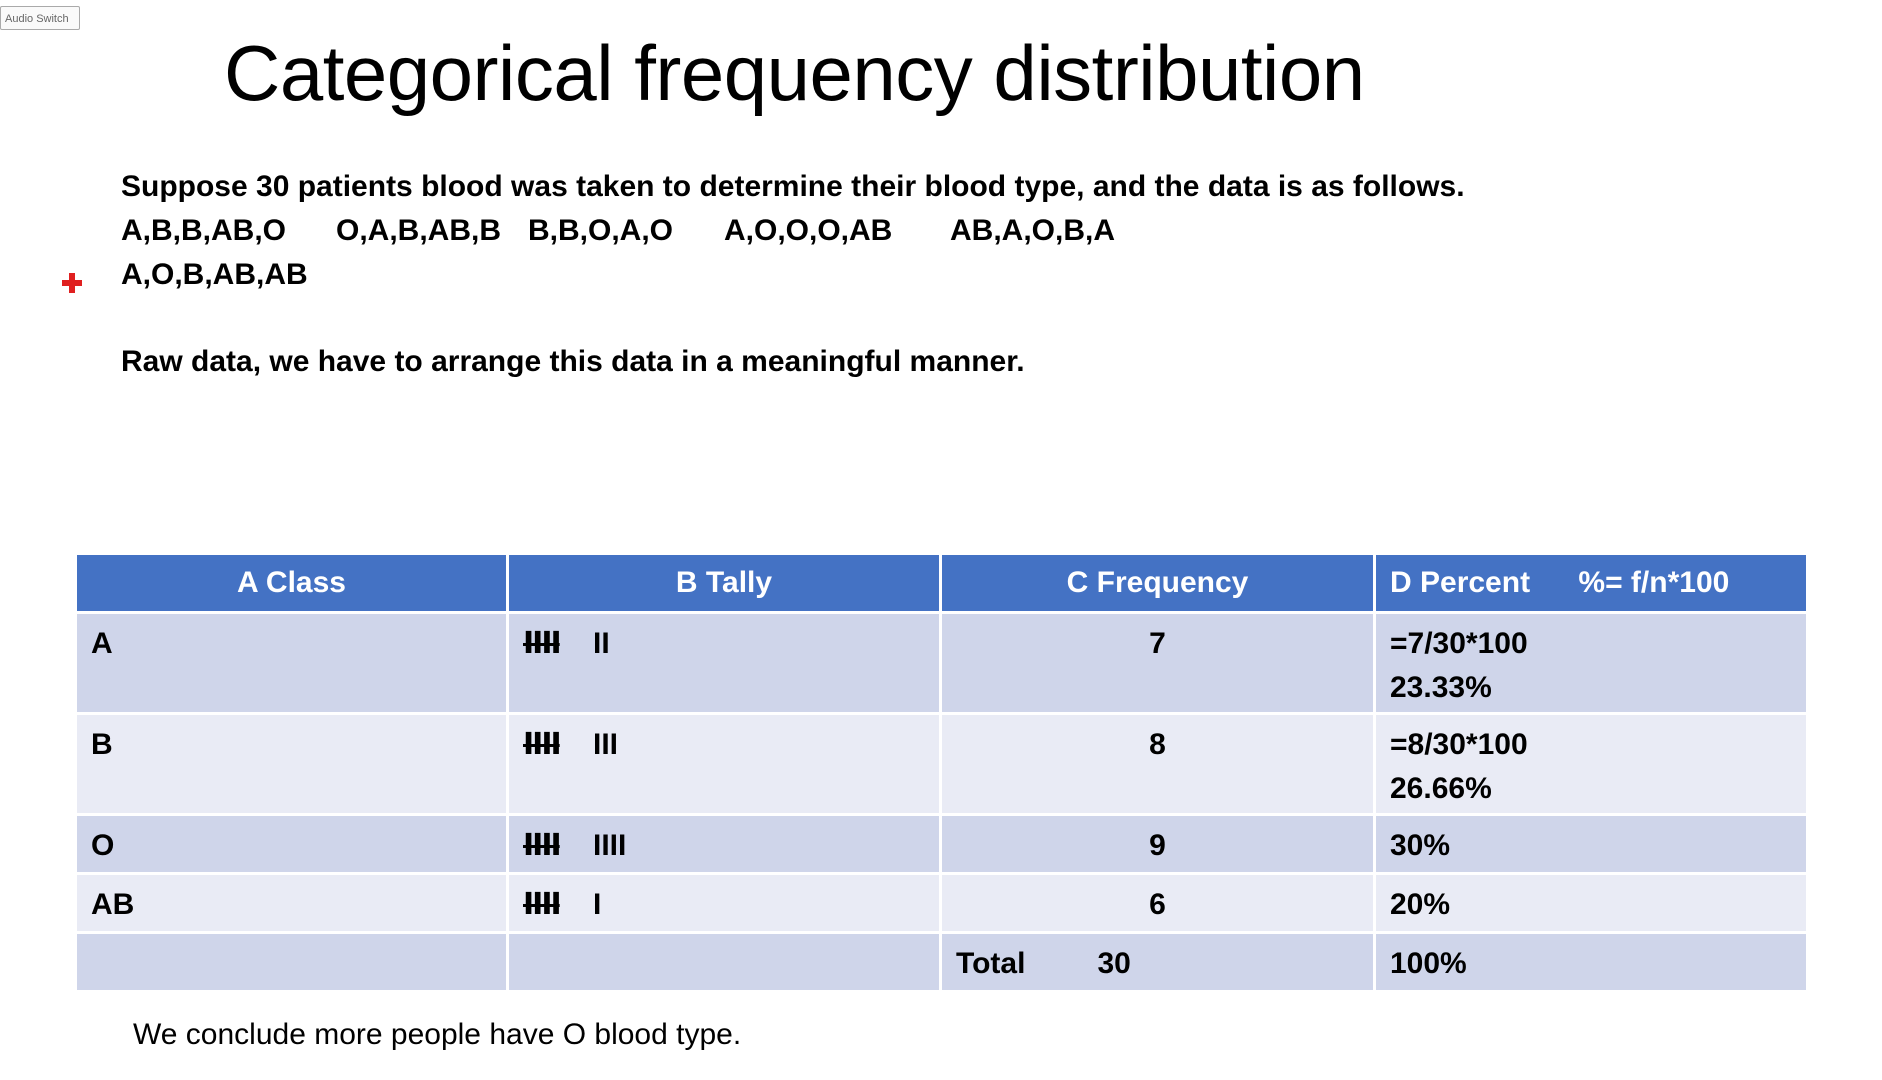 Image resolution: width=1882 pixels, height=1080 pixels. What do you see at coordinates (606, 744) in the screenshot?
I see `tally-rest: III` at bounding box center [606, 744].